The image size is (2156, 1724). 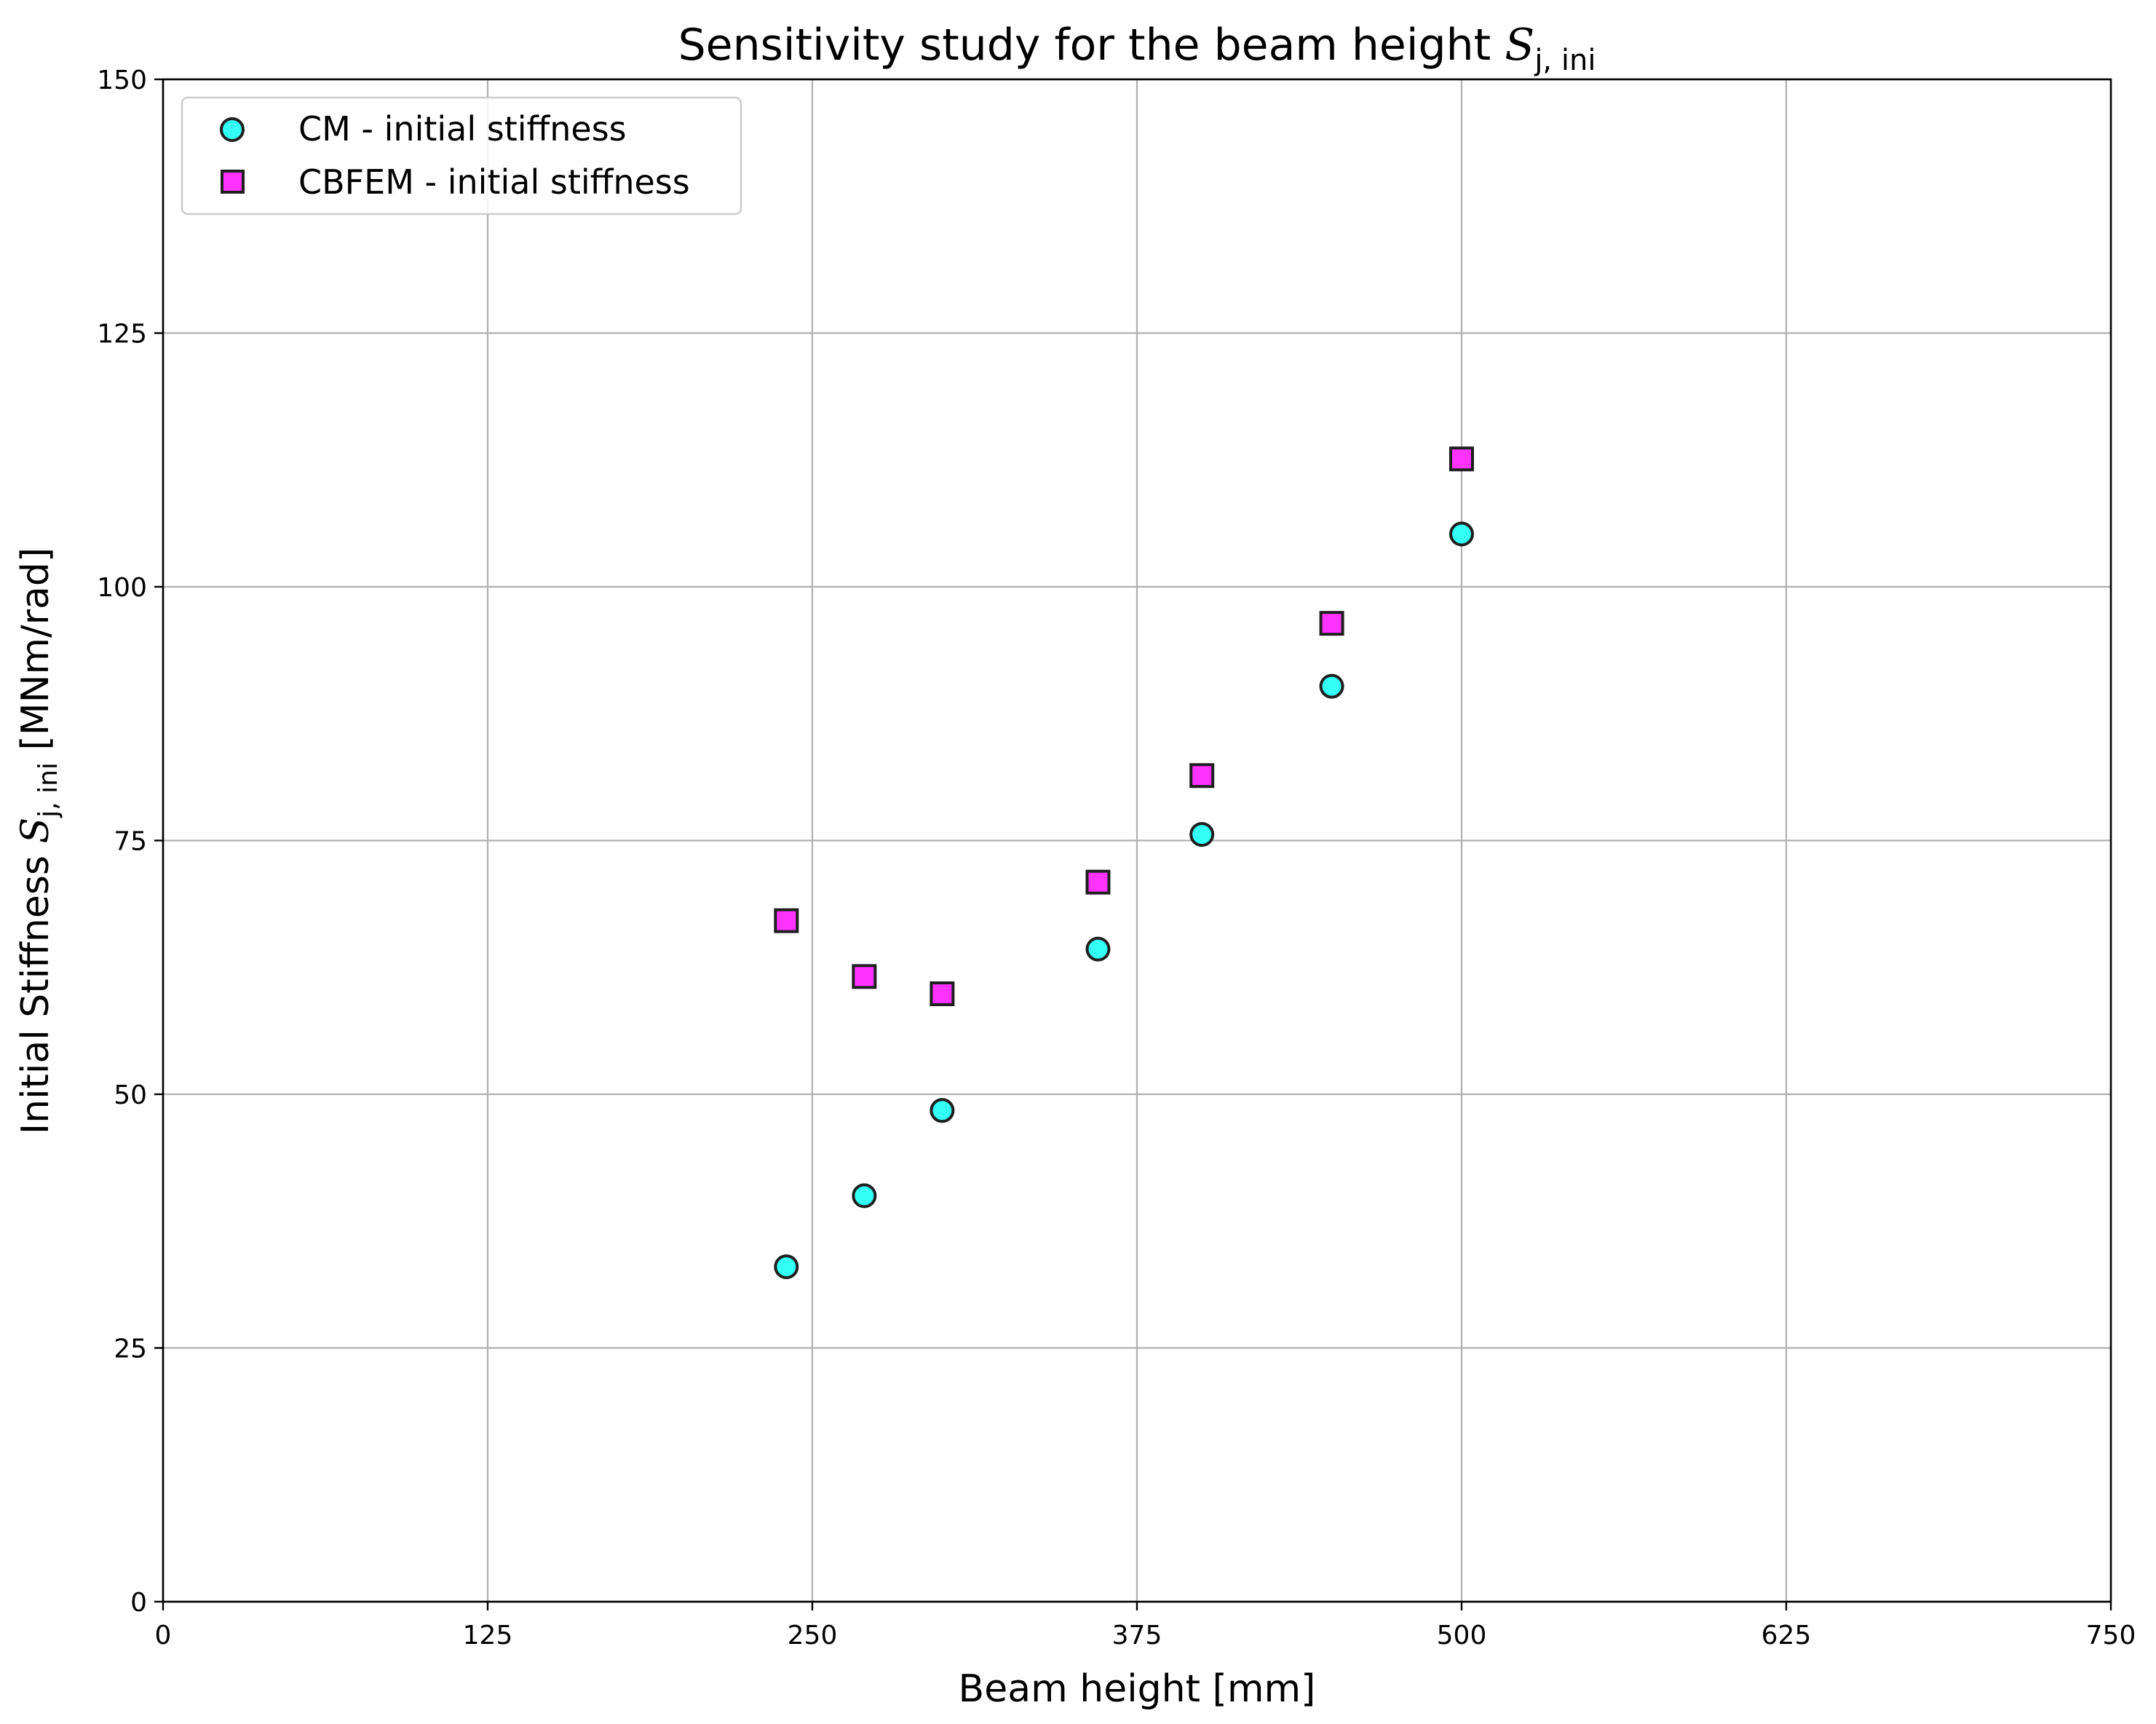 I want to click on y-axis-label: Initial Stiffness Sj, ini [MNm/rad], so click(x=38, y=840).